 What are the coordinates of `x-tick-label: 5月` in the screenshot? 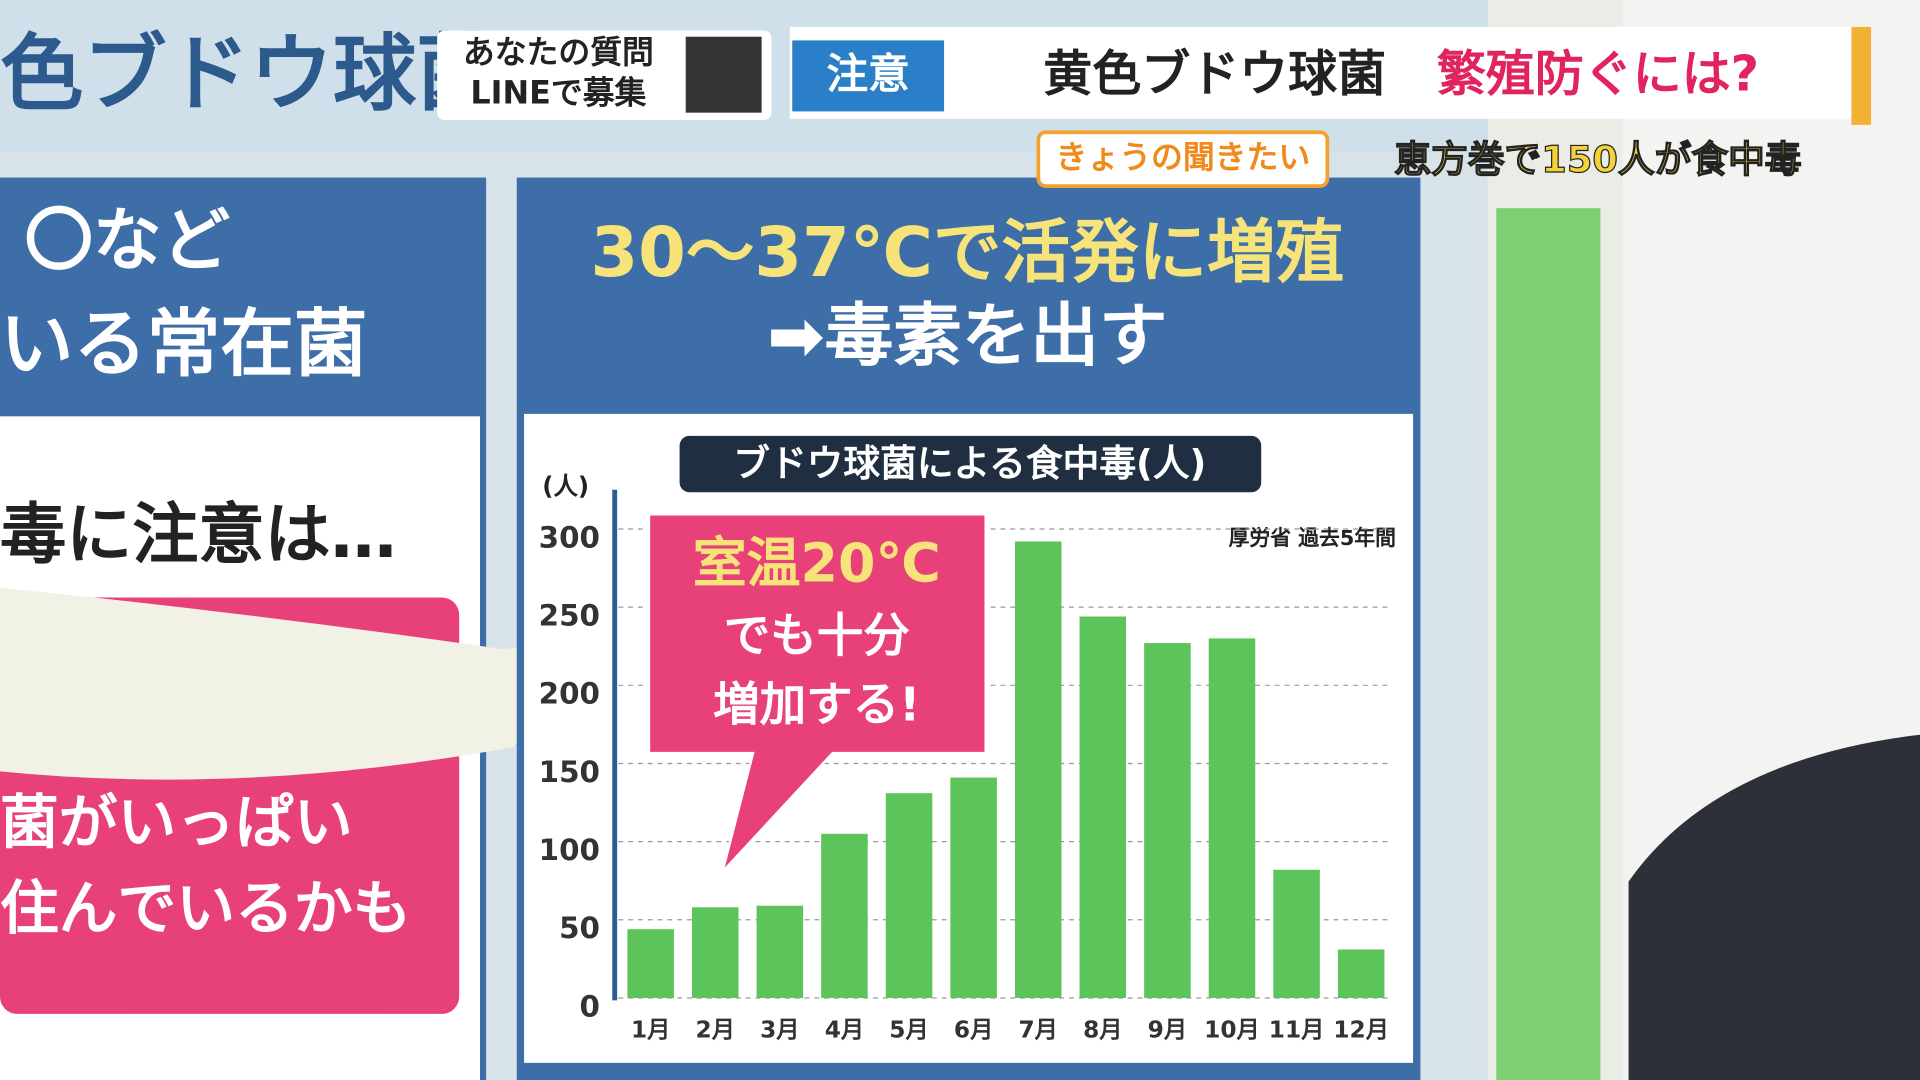 It's located at (908, 1030).